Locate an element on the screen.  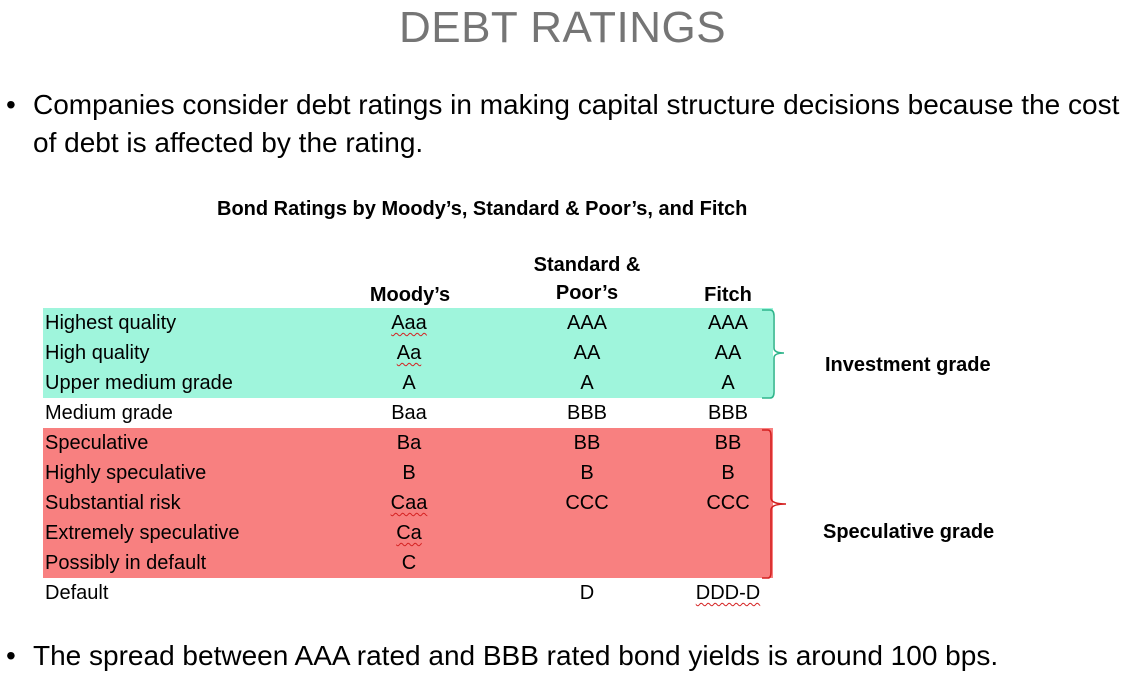
sp-rating: D is located at coordinates (587, 593).